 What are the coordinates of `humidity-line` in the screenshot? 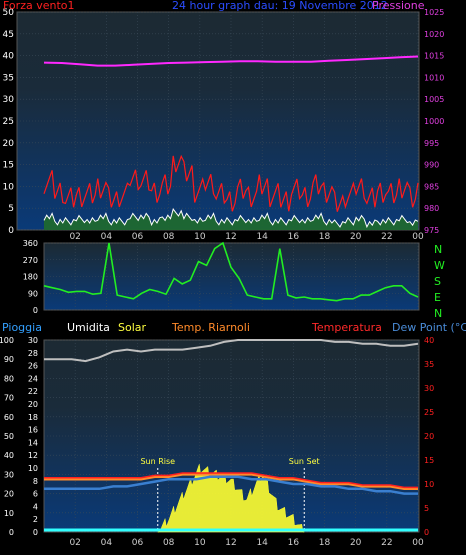 It's located at (231, 351).